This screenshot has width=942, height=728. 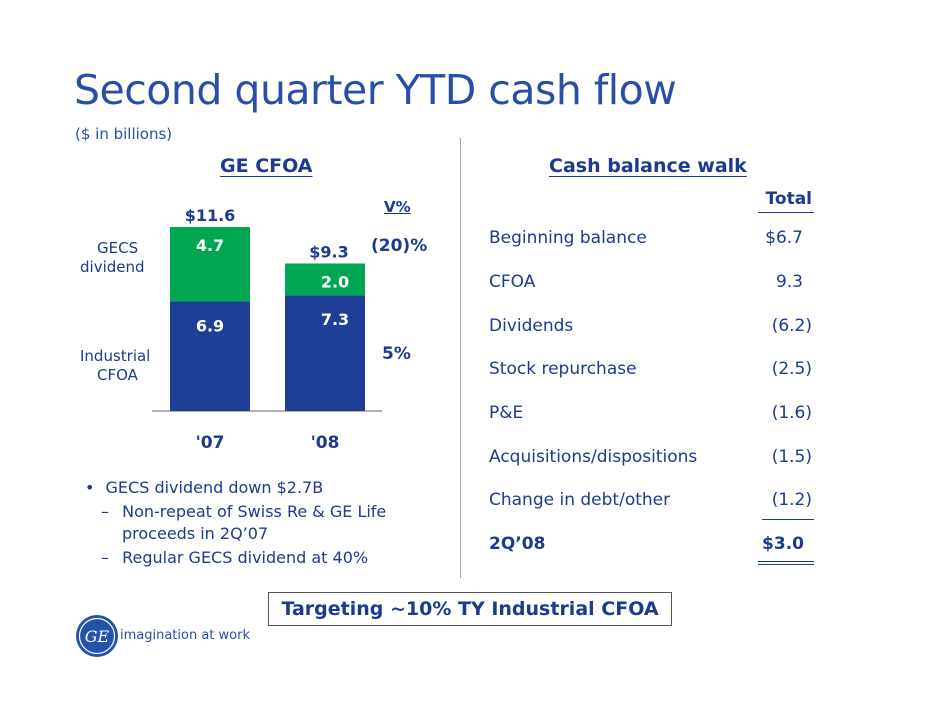 I want to click on walk-label-debt: Change in debt/other, so click(x=580, y=500).